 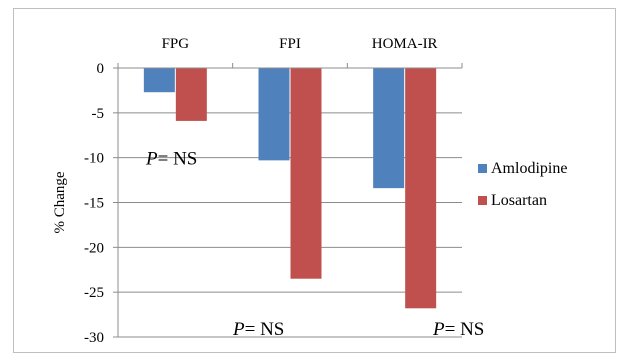 I want to click on category-label: FPI, so click(x=290, y=44).